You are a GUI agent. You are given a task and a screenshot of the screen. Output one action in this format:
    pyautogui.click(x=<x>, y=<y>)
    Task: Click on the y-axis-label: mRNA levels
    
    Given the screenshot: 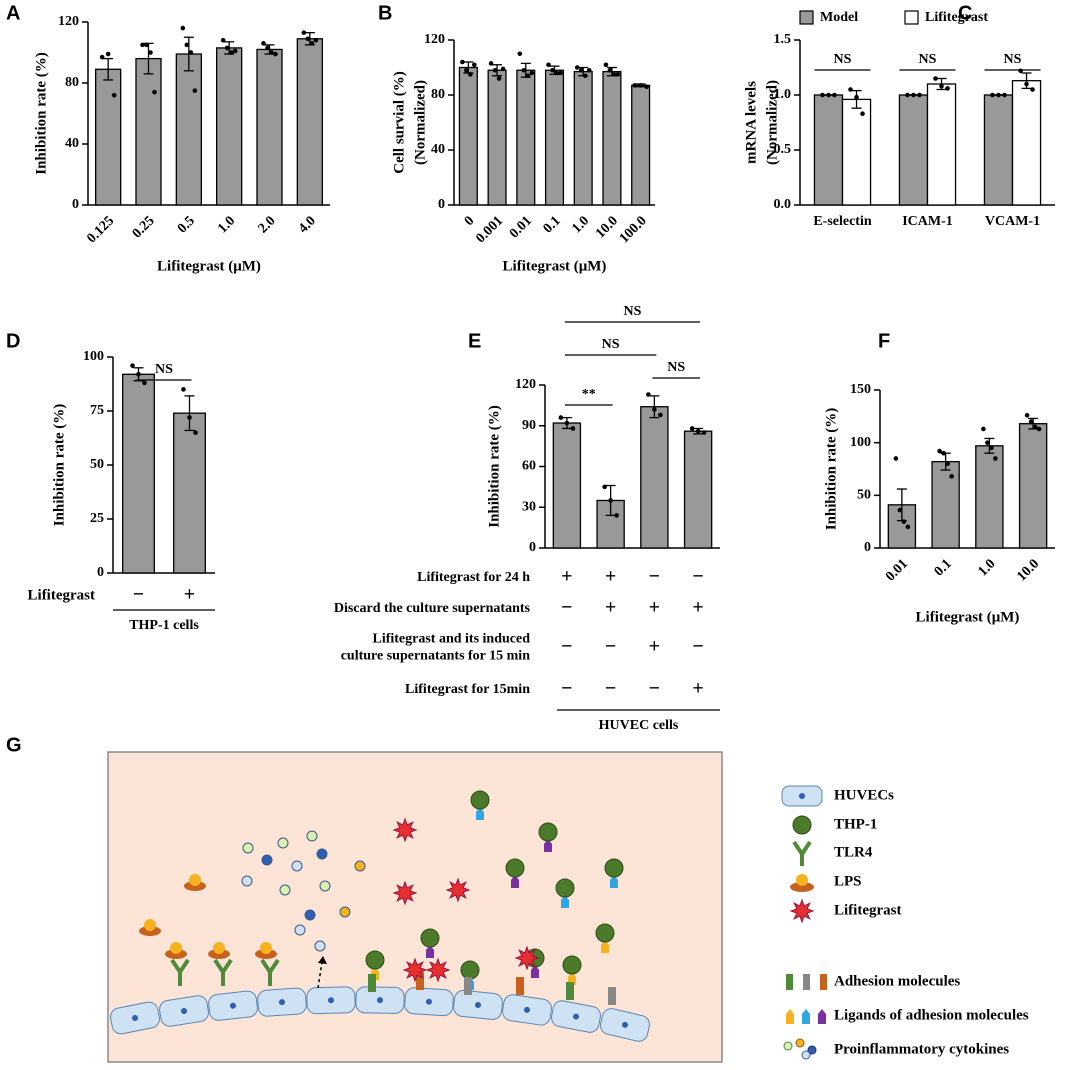 What is the action you would take?
    pyautogui.click(x=751, y=122)
    